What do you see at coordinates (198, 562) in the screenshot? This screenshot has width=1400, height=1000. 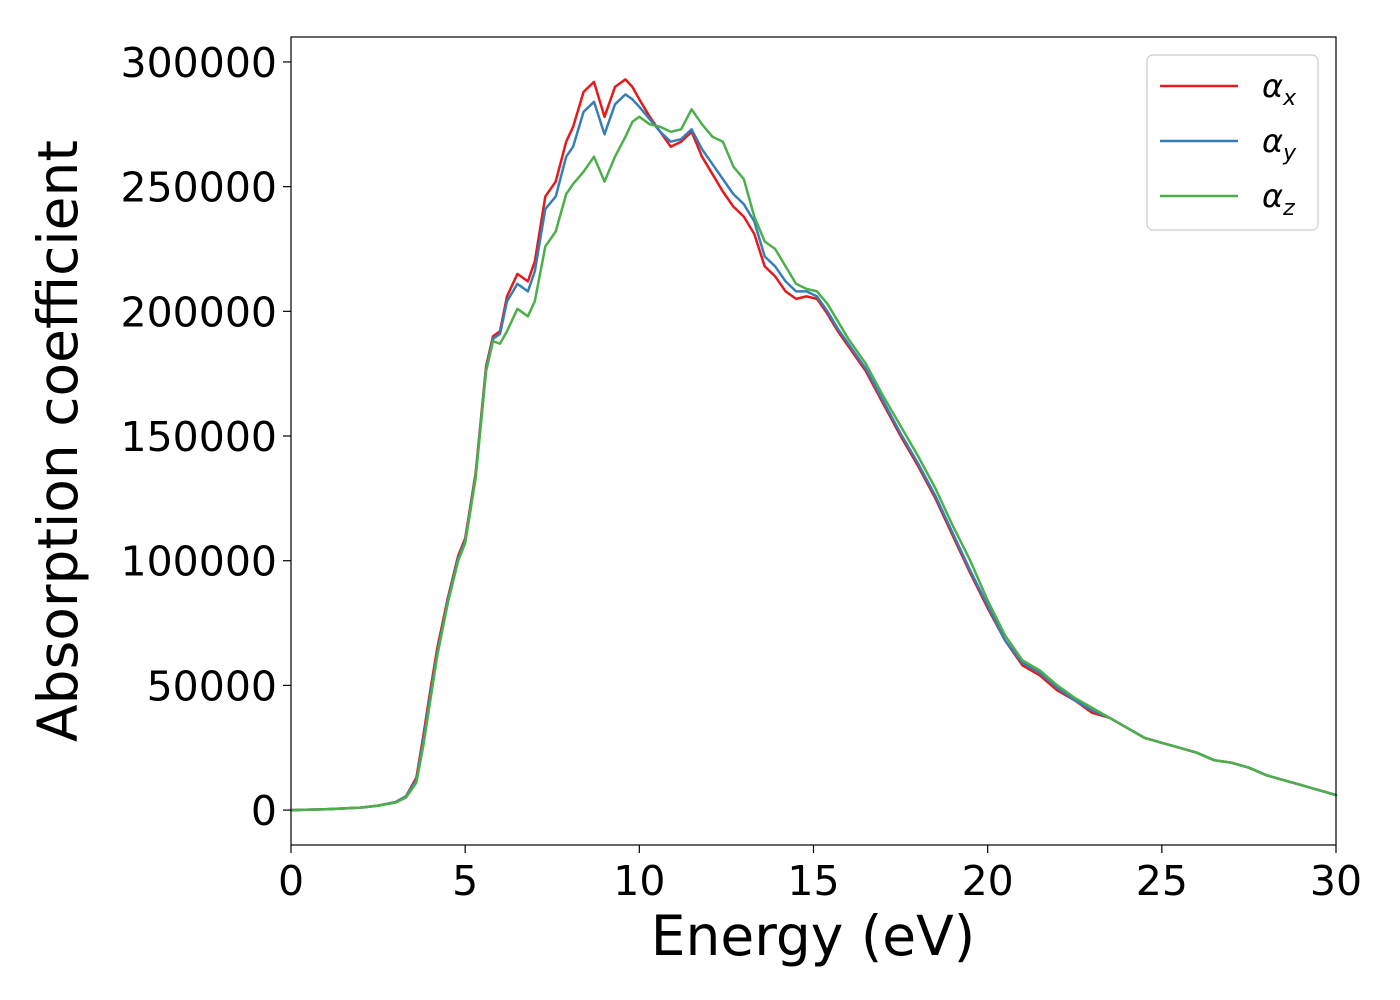 I see `y-tick-label: 100000` at bounding box center [198, 562].